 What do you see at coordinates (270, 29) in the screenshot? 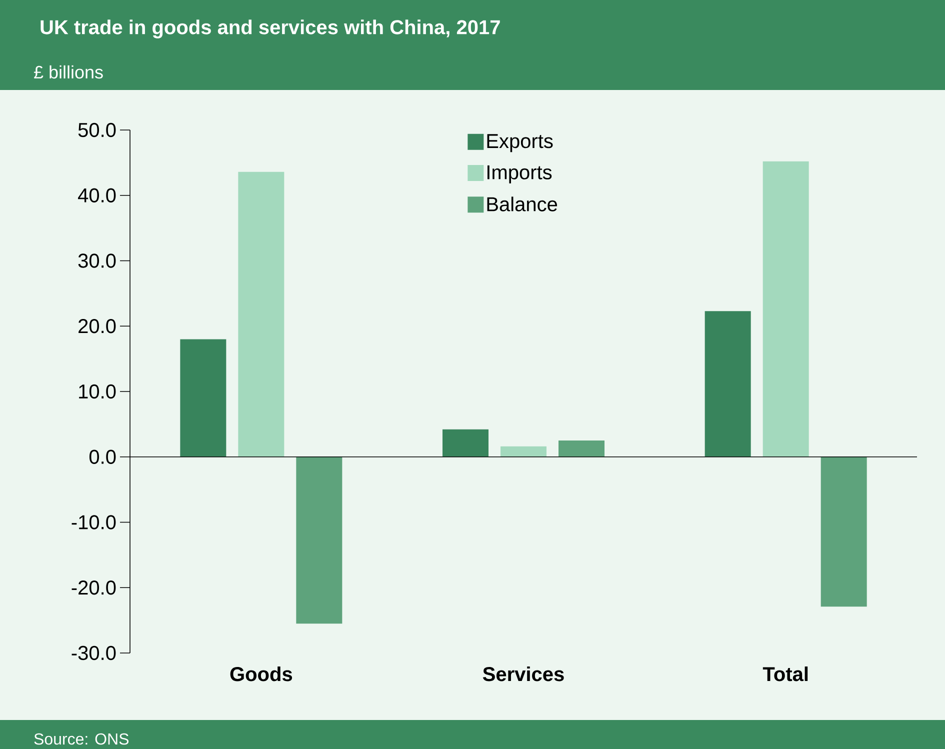
I see `chart-title: UK trade in goods and services with China, 2017` at bounding box center [270, 29].